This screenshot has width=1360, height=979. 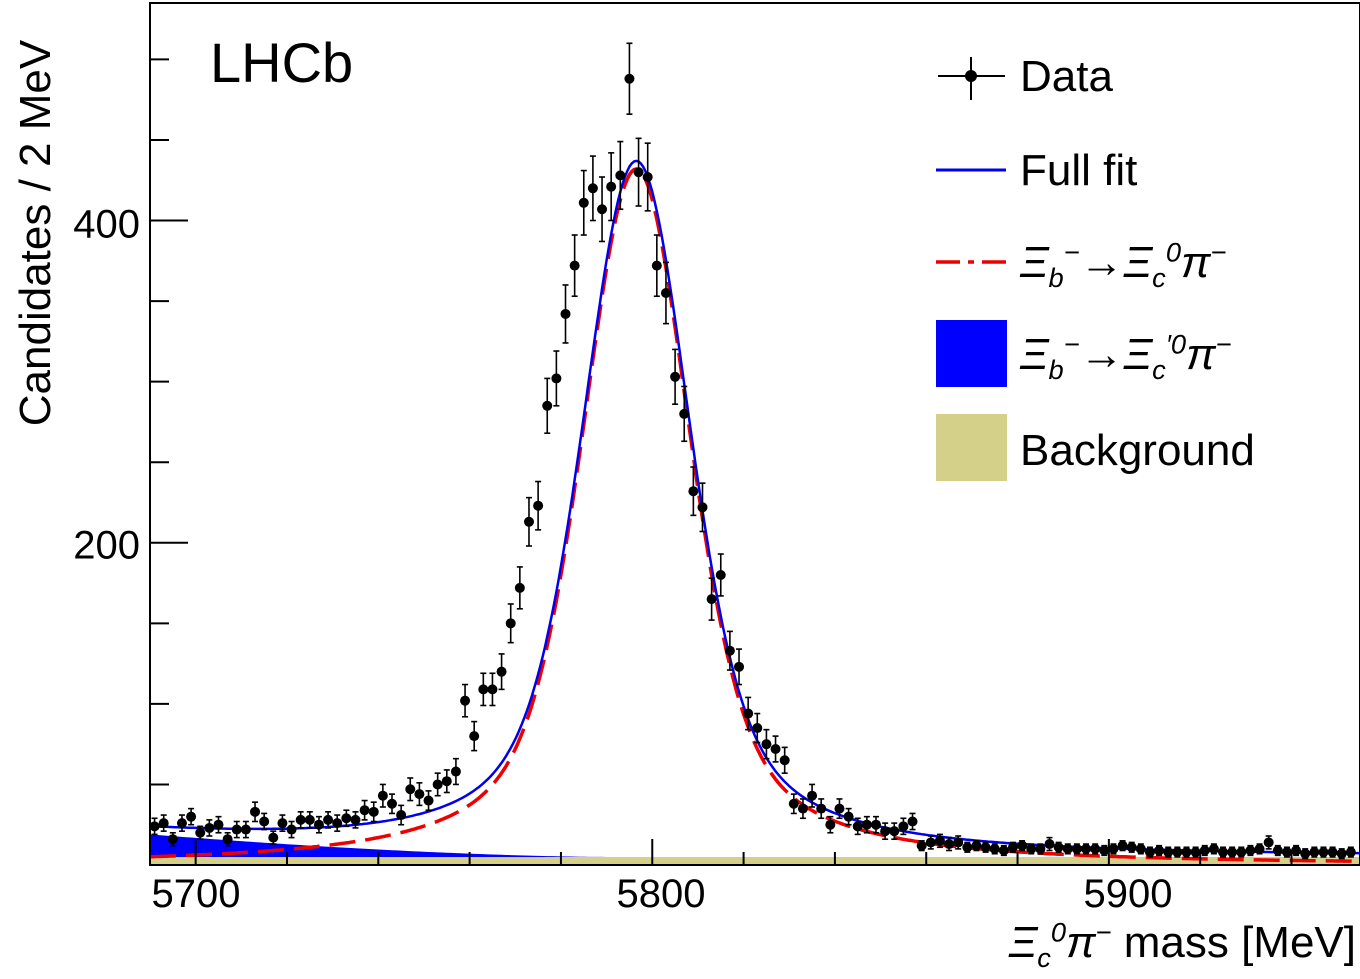 What do you see at coordinates (106, 545) in the screenshot?
I see `y-tick-label-200: 200` at bounding box center [106, 545].